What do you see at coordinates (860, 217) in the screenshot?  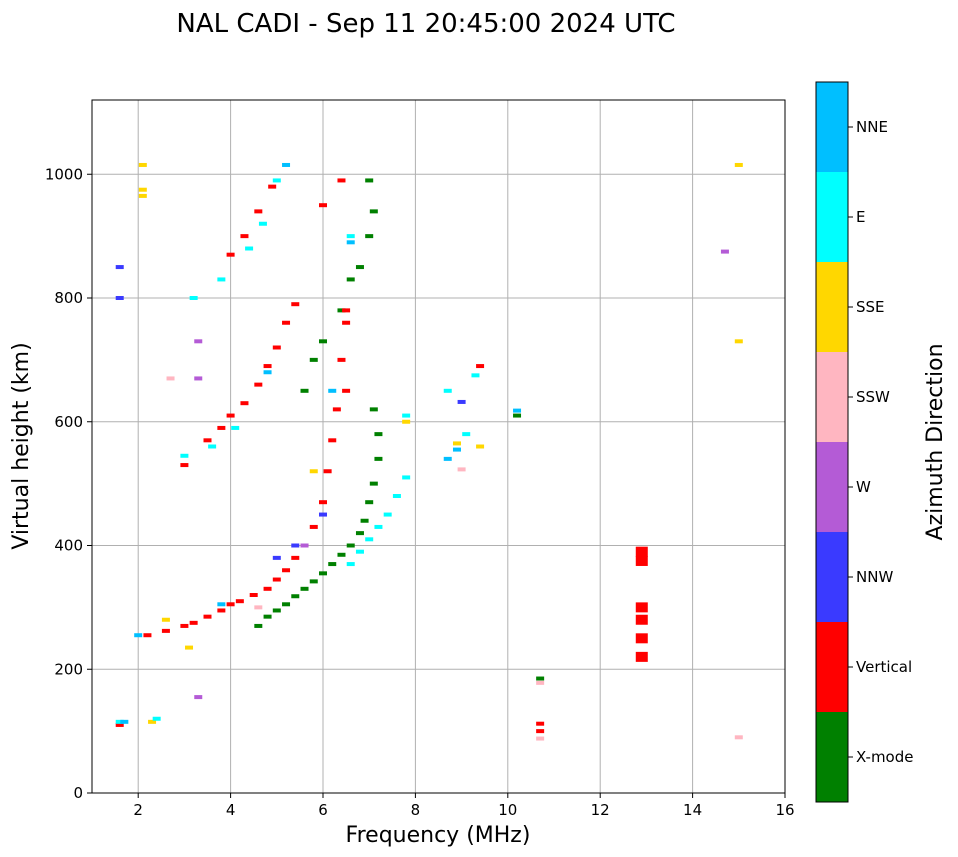 I see `colorbar-label-e: E` at bounding box center [860, 217].